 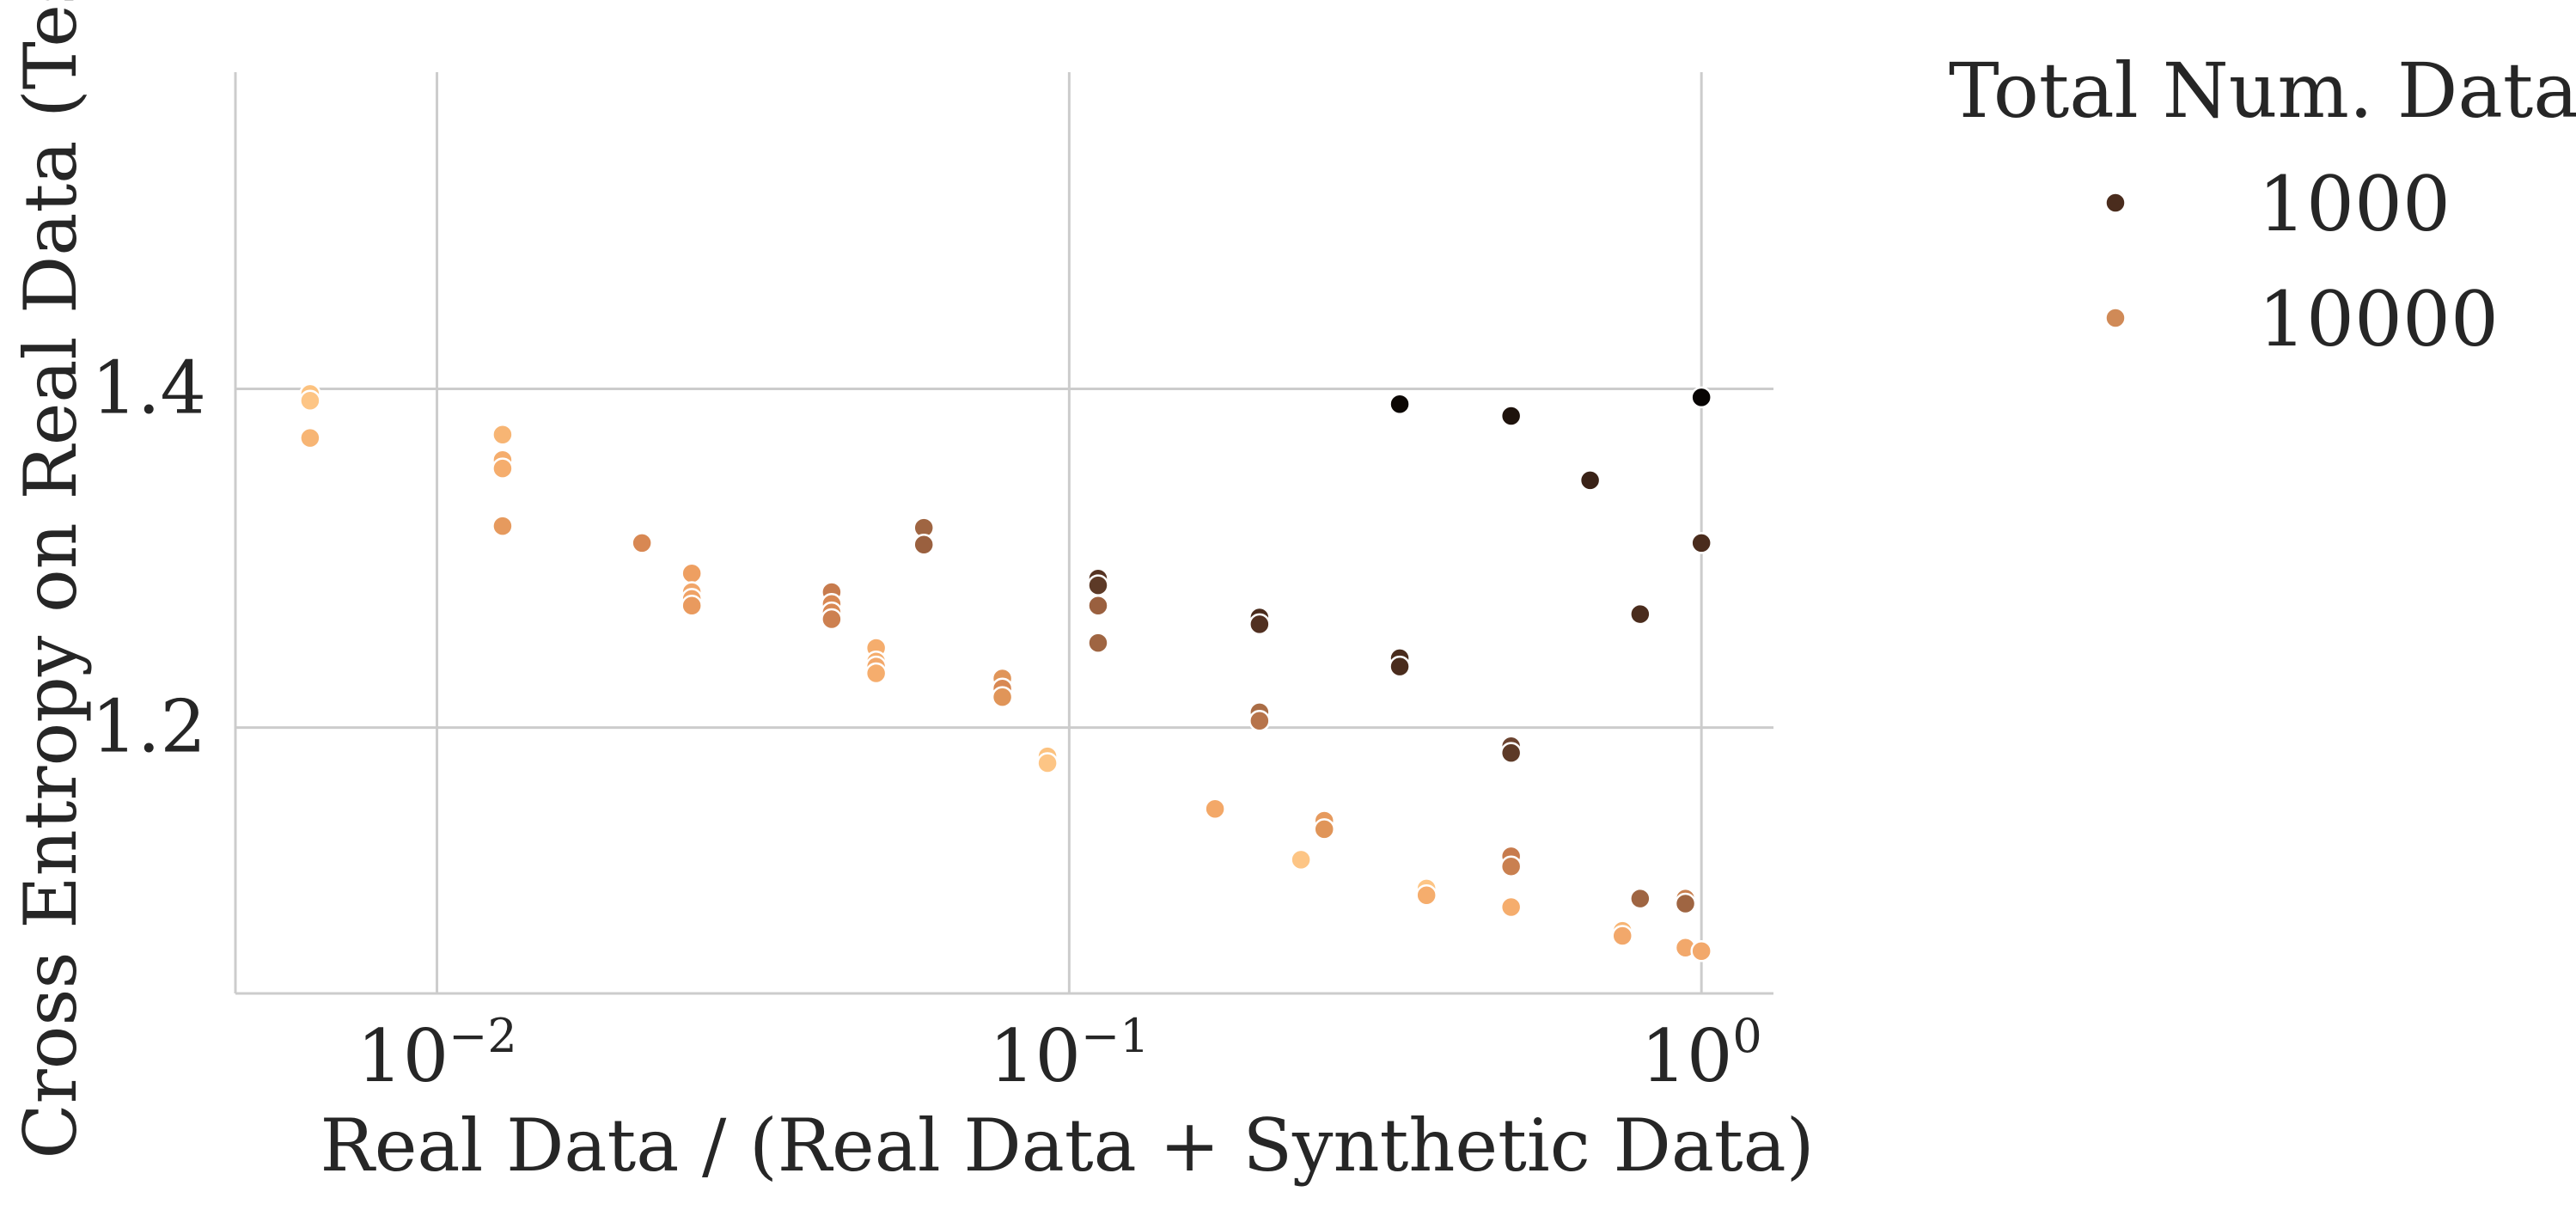 What do you see at coordinates (1115, 1036) in the screenshot?
I see `x-tick-exponent: −1` at bounding box center [1115, 1036].